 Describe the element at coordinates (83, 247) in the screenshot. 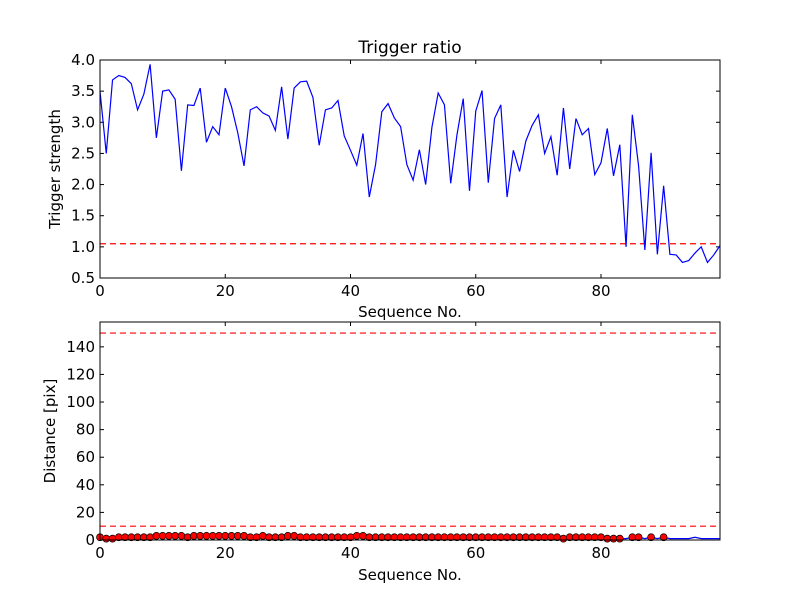

I see `y-tick-label: 1.0` at that location.